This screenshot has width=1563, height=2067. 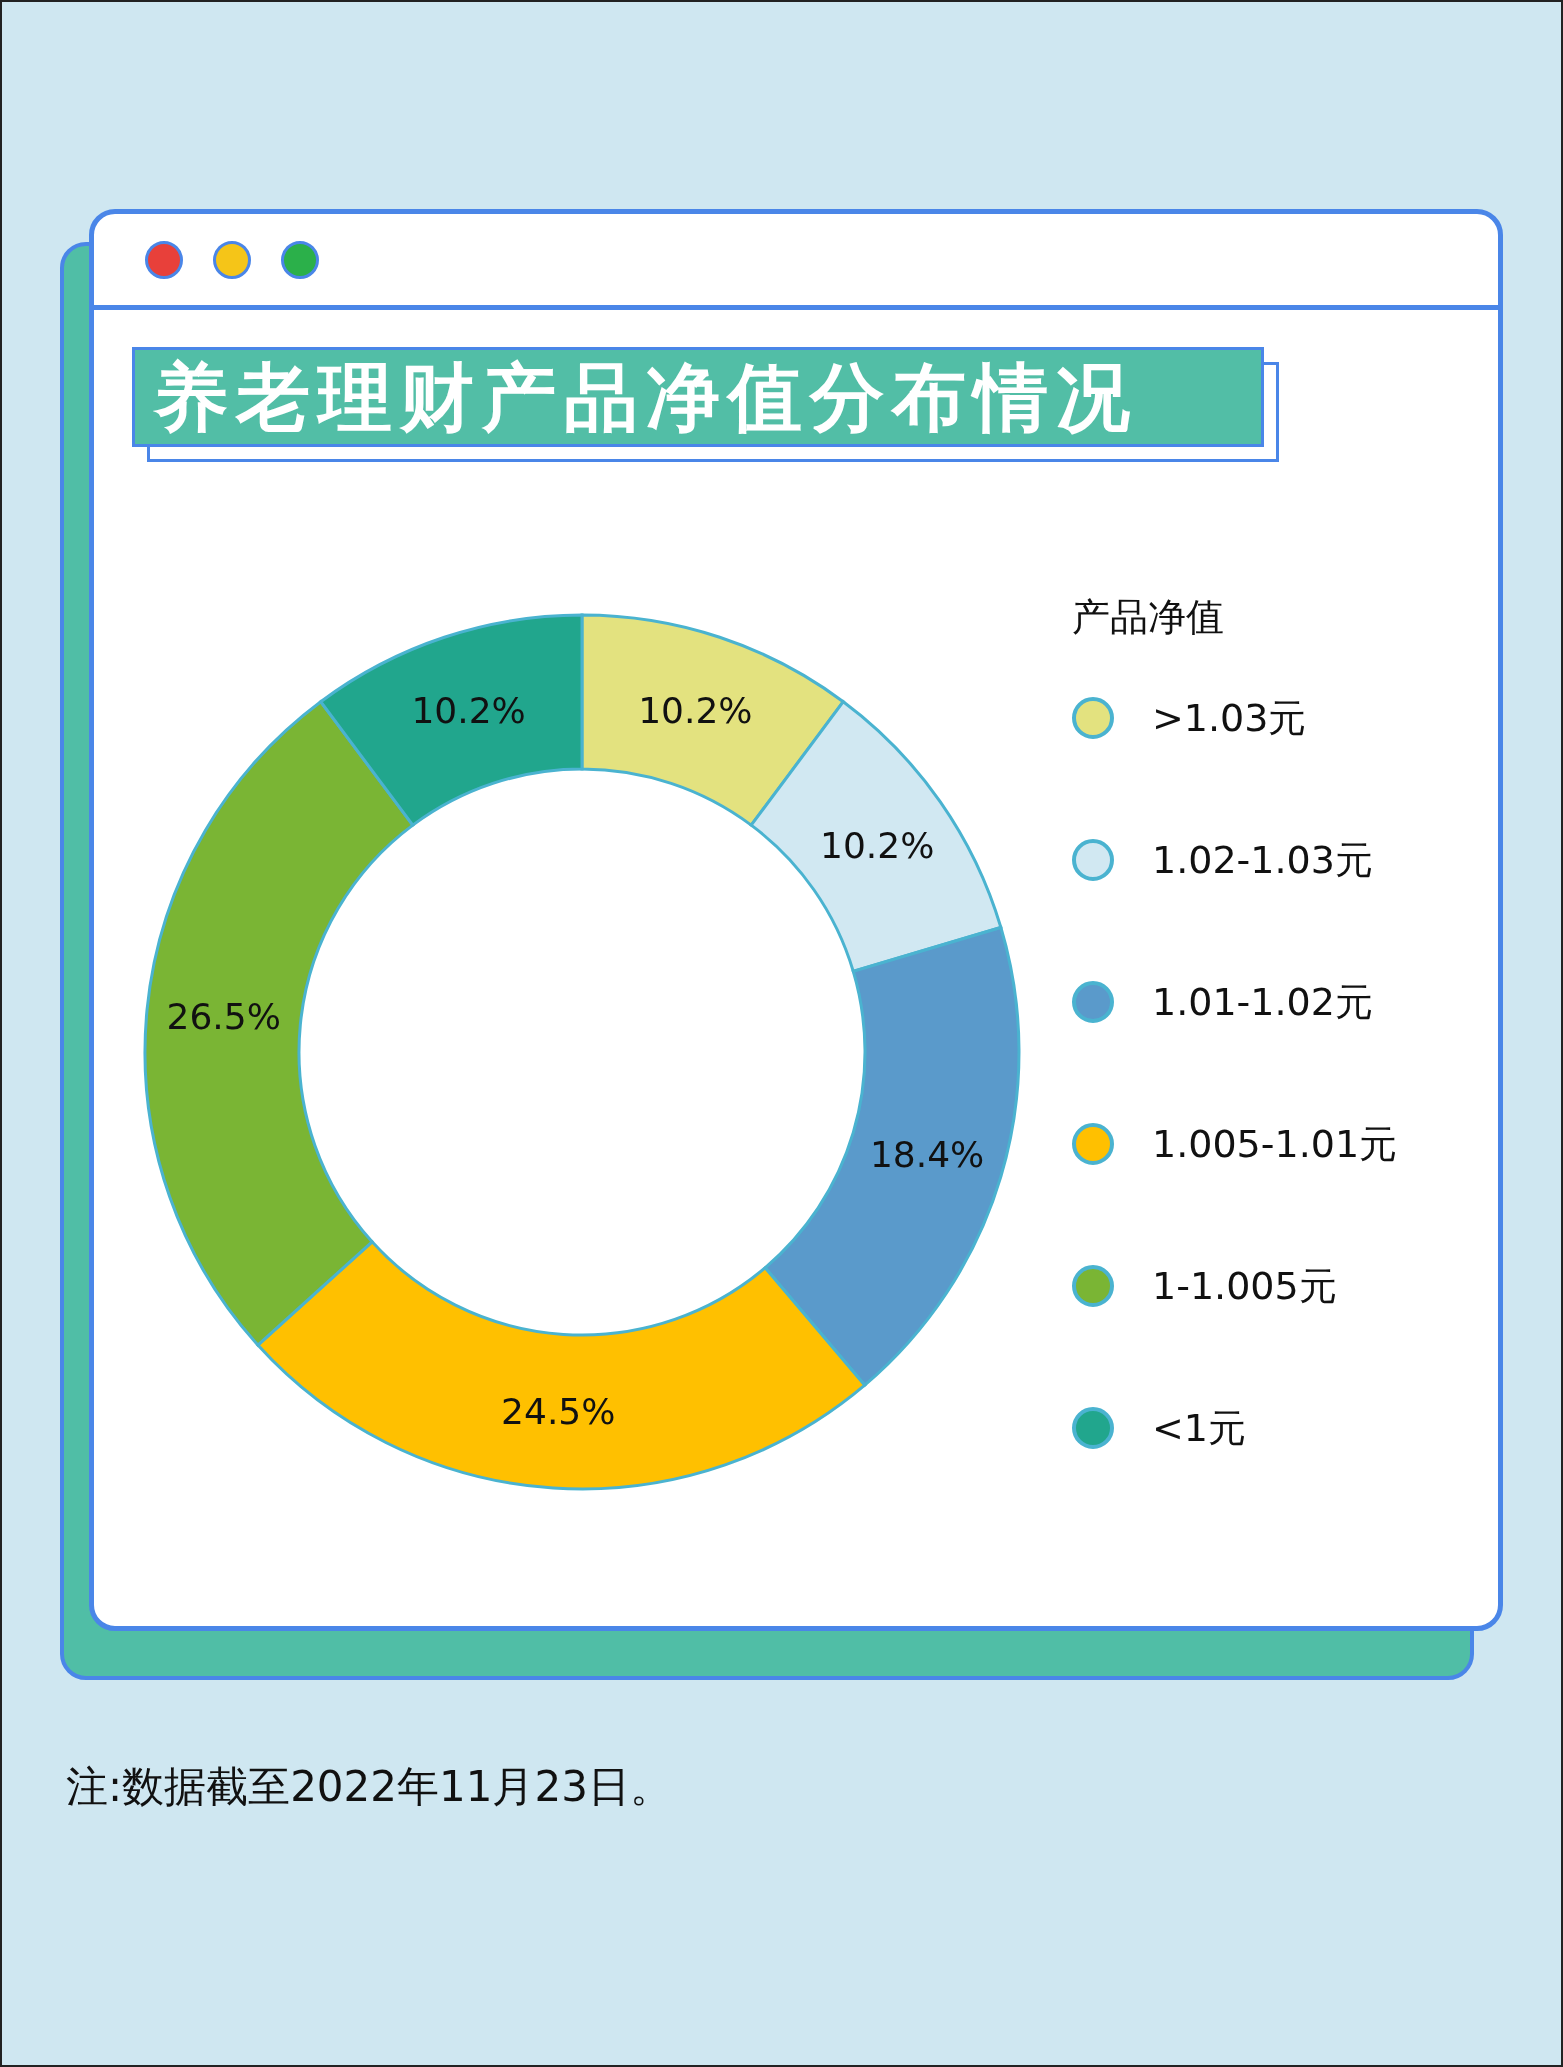 I want to click on chart-title: 养老理财产品净值分布情况, so click(x=646, y=397).